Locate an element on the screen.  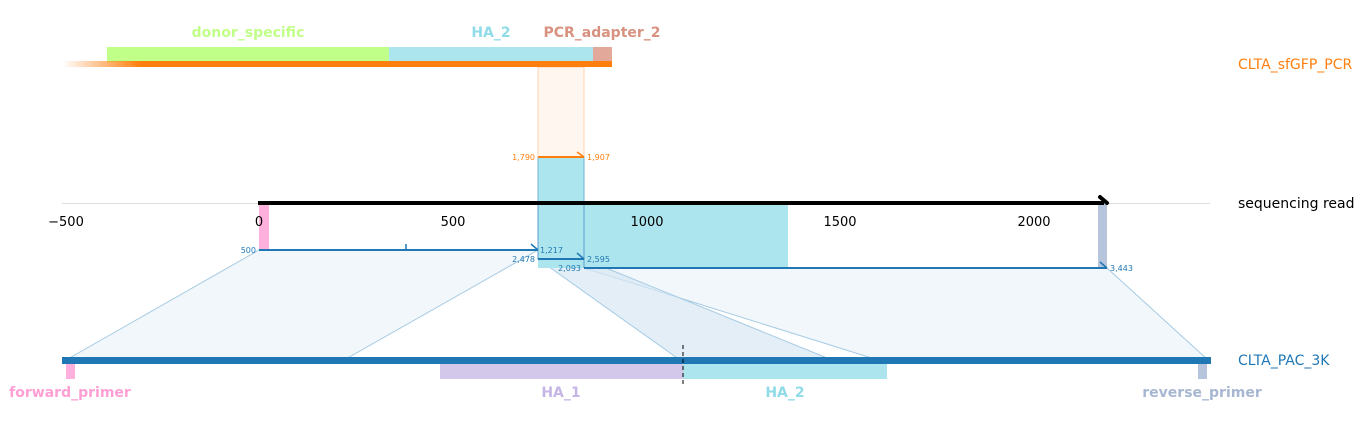
read-axis-tick: 0 is located at coordinates (259, 222).